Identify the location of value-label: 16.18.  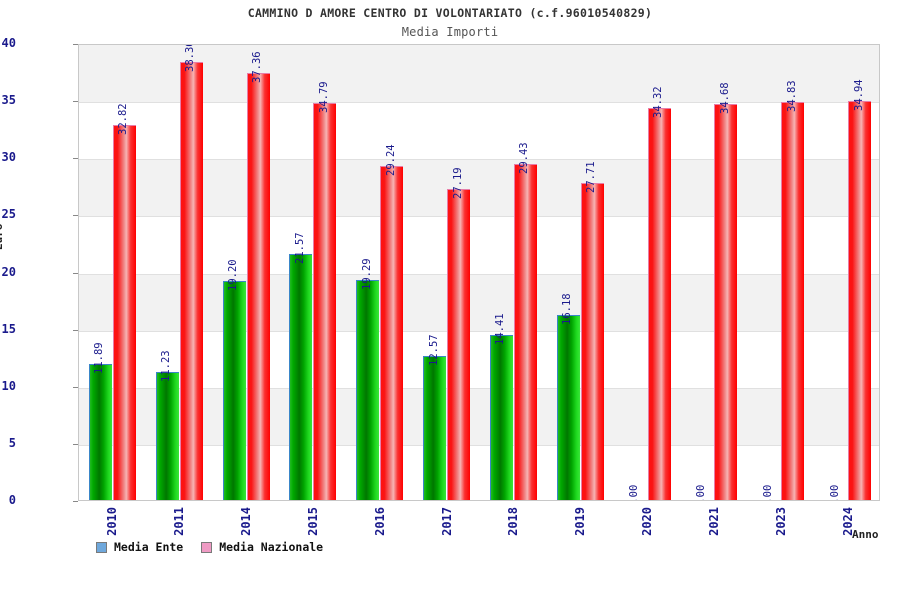
(567, 309).